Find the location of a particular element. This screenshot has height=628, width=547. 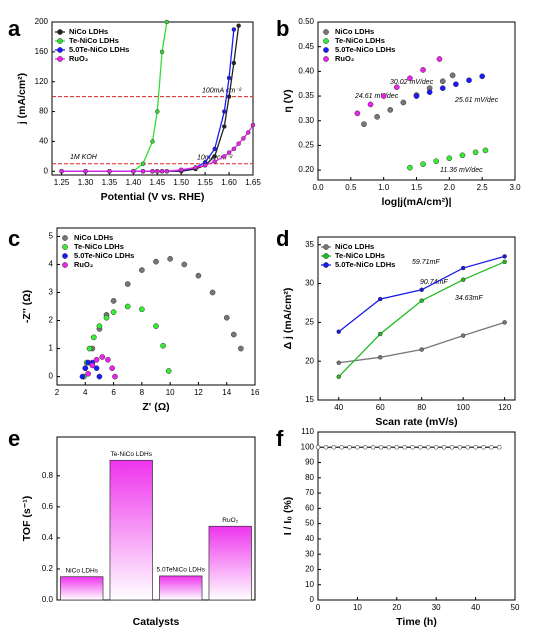

x-tick-label: 1.45 is located at coordinates (157, 182).